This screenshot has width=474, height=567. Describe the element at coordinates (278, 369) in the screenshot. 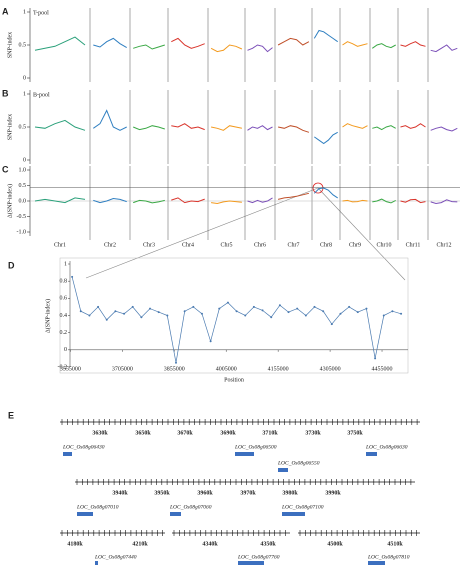

I see `x-tick-label: 4155000` at that location.